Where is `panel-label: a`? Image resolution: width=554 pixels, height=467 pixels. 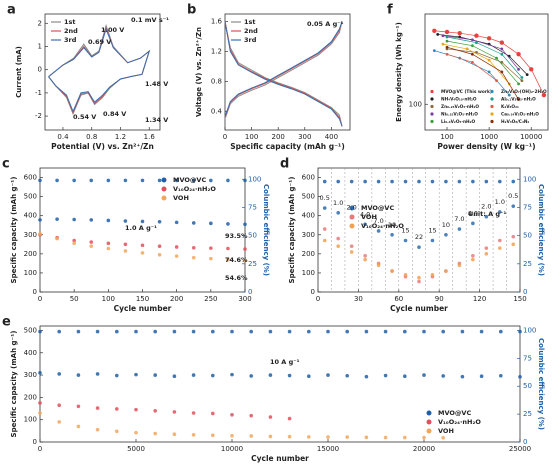
panel-label: a is located at coordinates (11, 10).